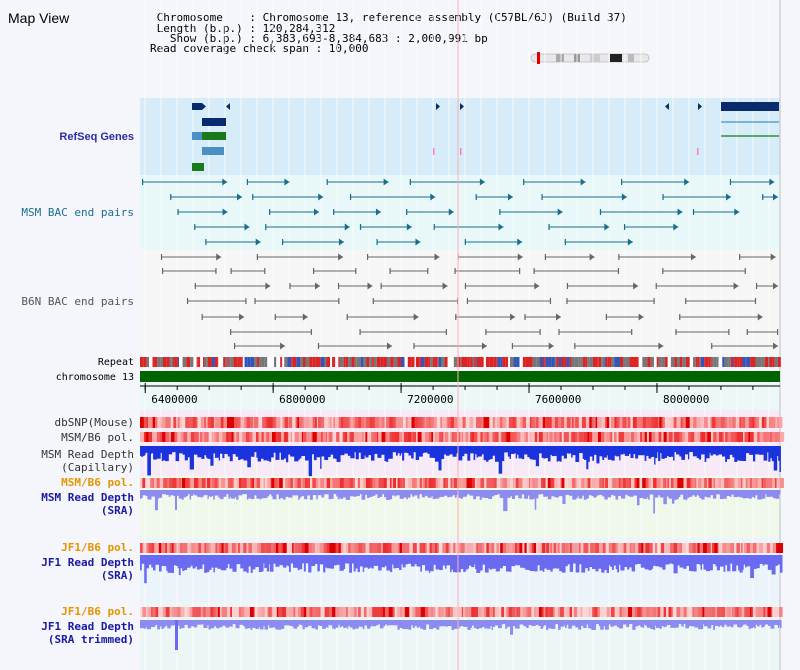 The height and width of the screenshot is (670, 800). I want to click on track-label-chromosome: chromosome 13, so click(94, 377).